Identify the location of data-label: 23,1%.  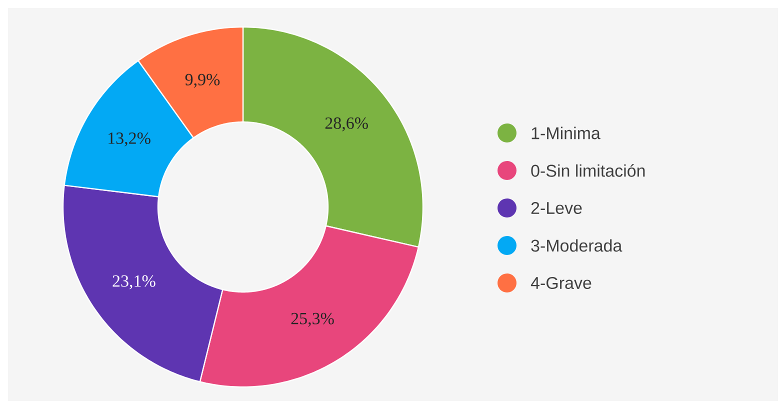
(134, 282).